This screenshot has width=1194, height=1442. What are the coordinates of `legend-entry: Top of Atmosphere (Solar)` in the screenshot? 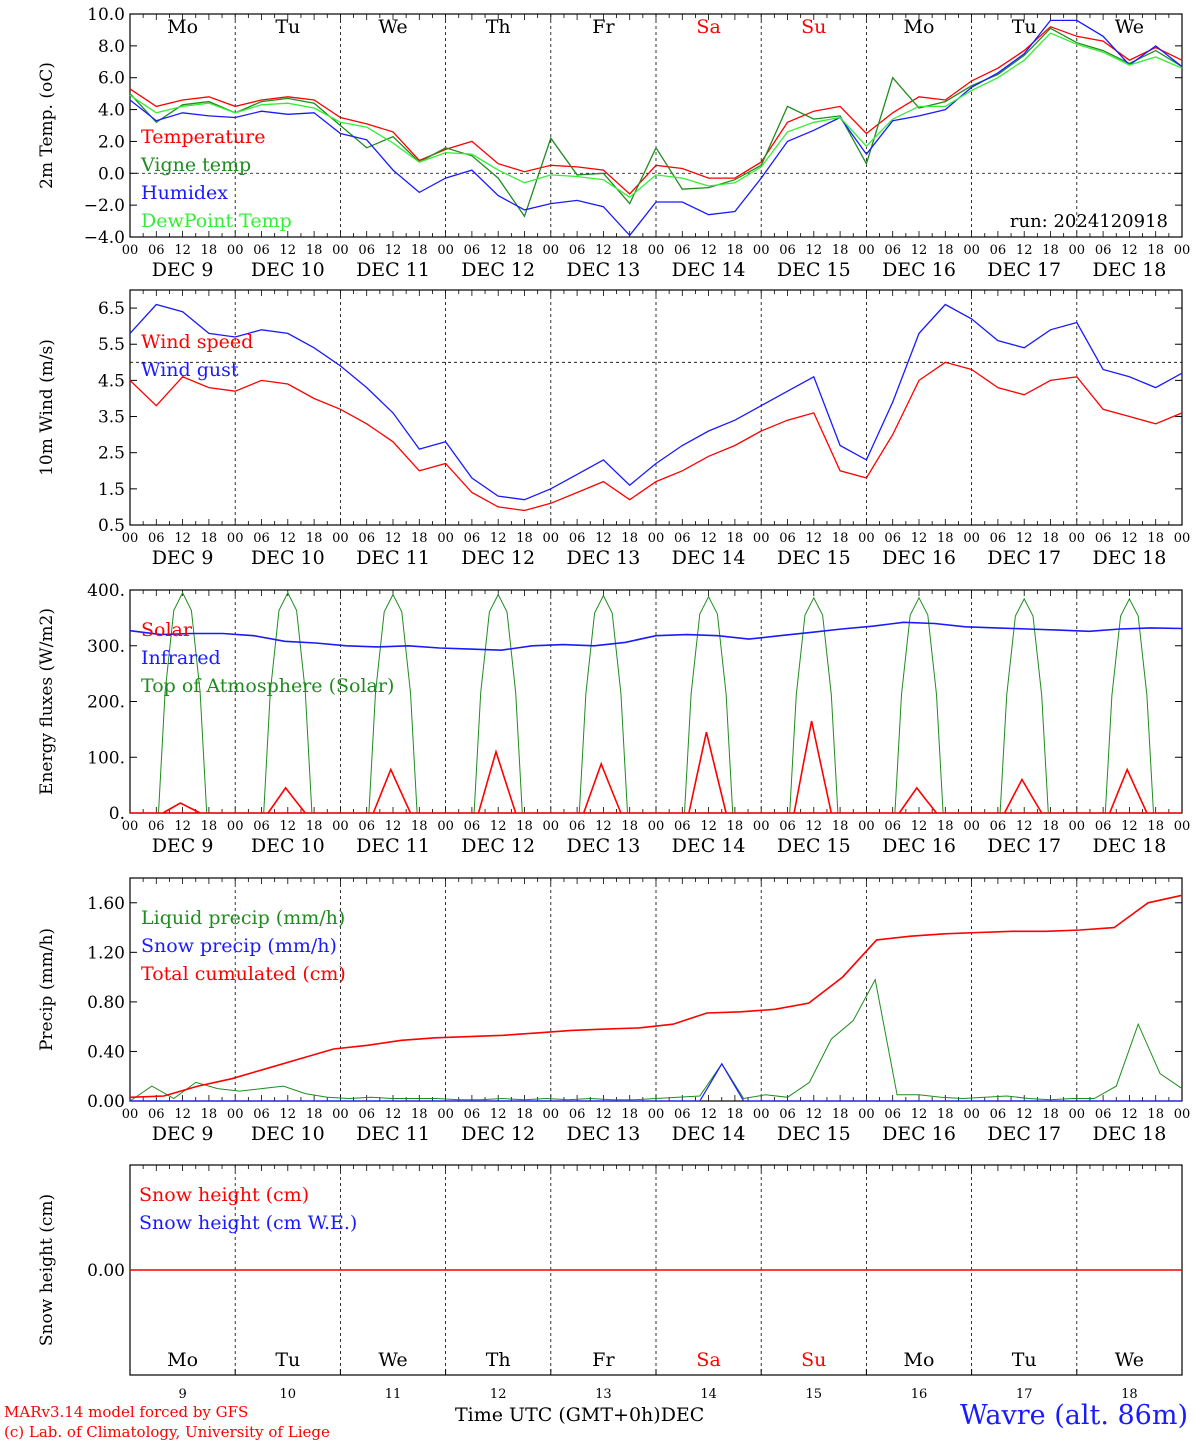 It's located at (267, 686).